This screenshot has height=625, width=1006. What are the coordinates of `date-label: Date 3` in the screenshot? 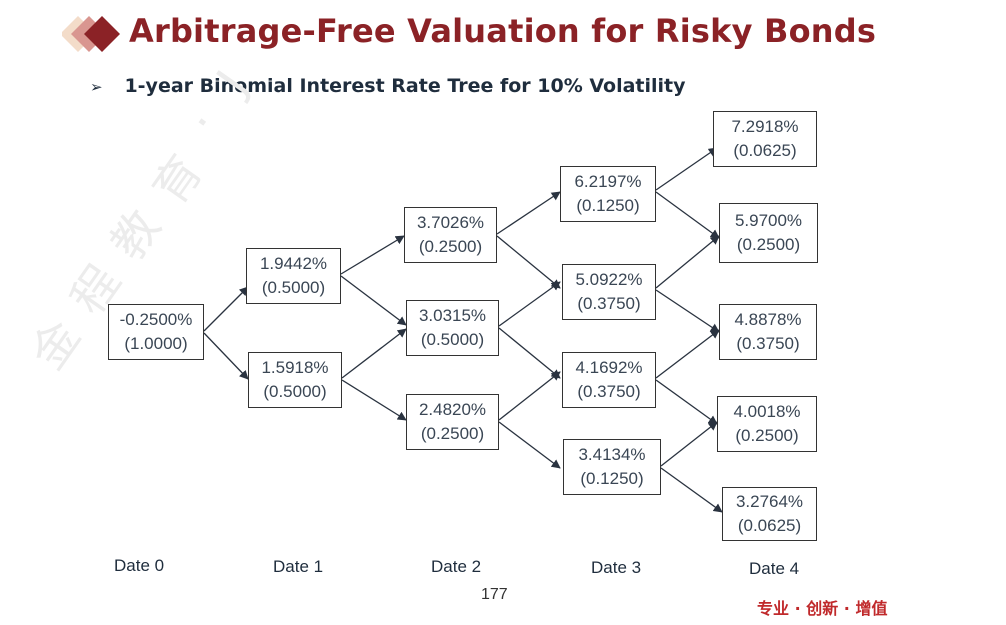 It's located at (616, 567).